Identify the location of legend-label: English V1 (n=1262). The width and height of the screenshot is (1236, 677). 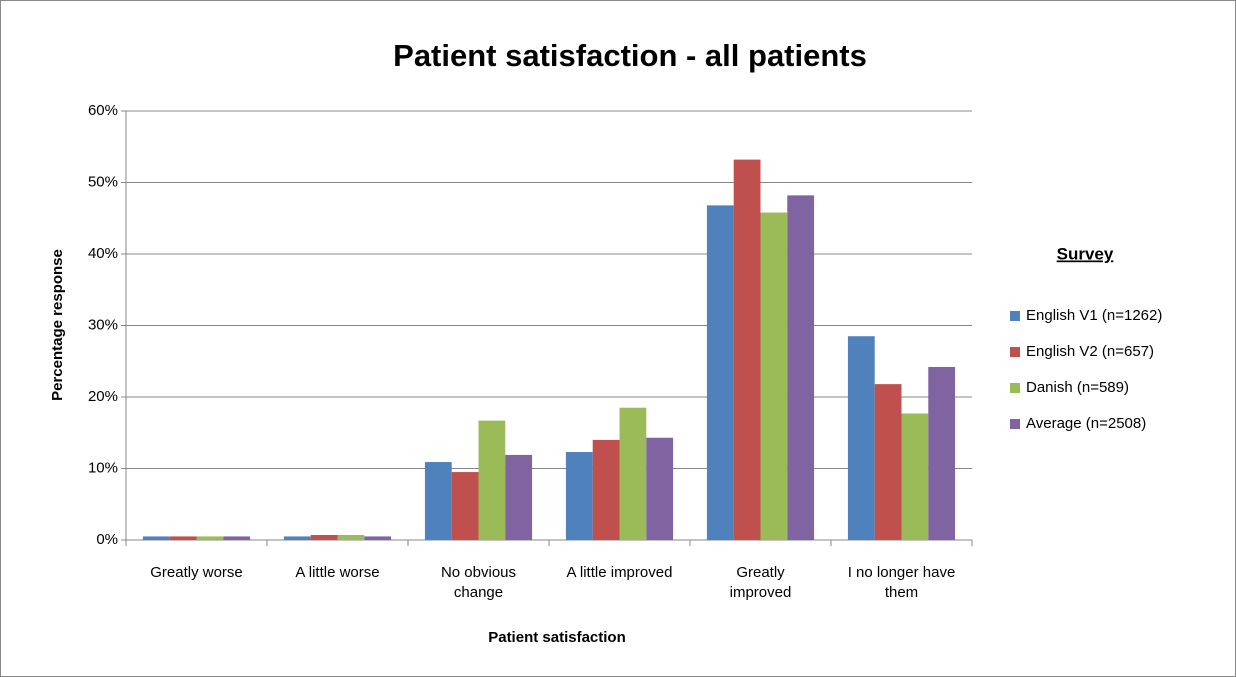
(1094, 315).